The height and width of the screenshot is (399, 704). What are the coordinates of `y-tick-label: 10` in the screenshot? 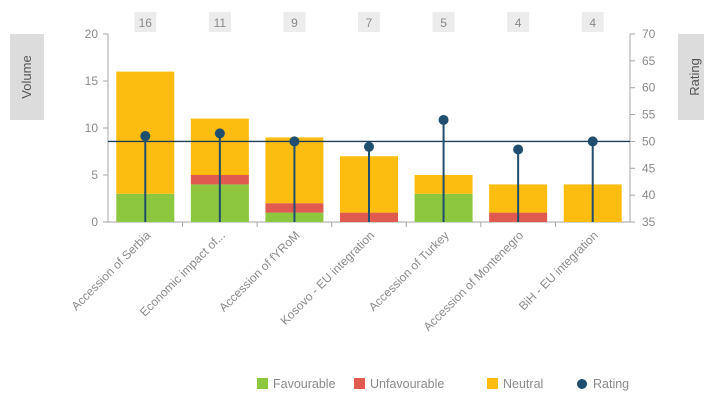 It's located at (92, 128).